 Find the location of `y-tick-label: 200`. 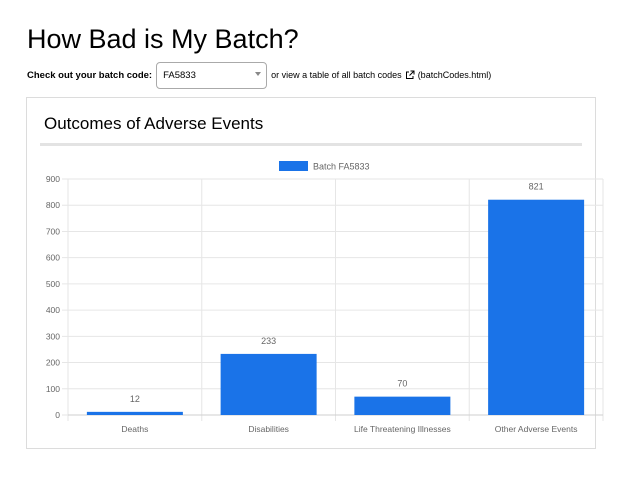

y-tick-label: 200 is located at coordinates (53, 363).